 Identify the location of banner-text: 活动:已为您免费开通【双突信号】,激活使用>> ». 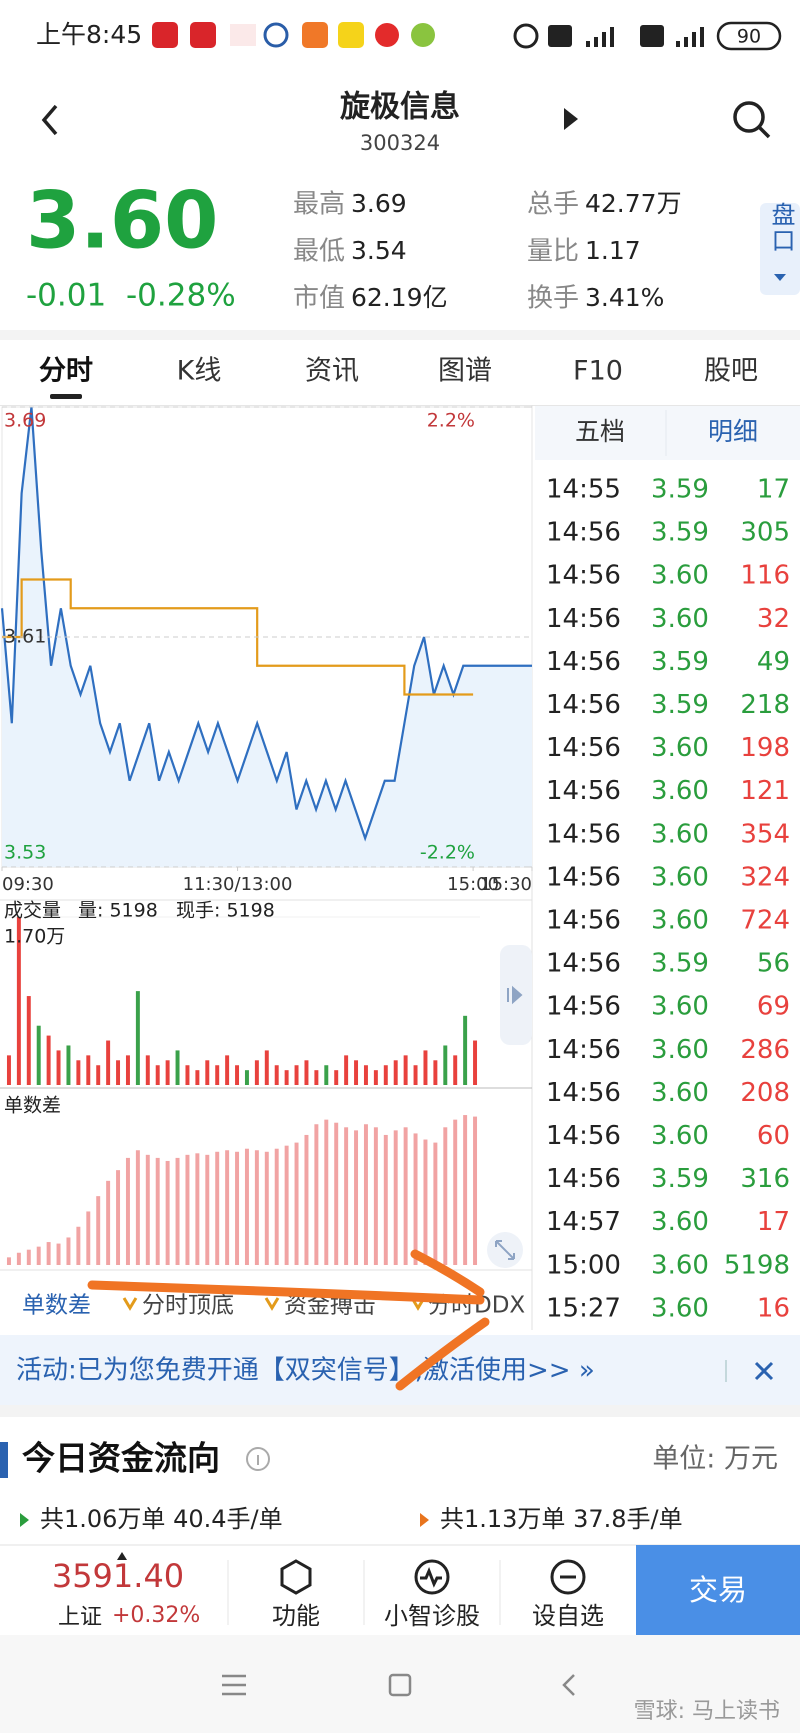
(305, 1371).